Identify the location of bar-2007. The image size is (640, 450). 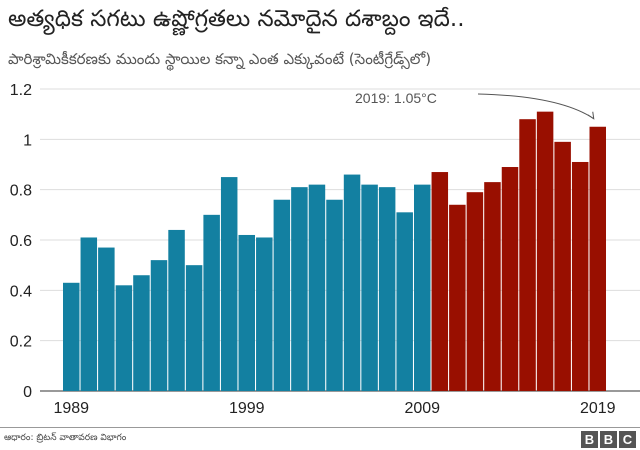
(387, 289).